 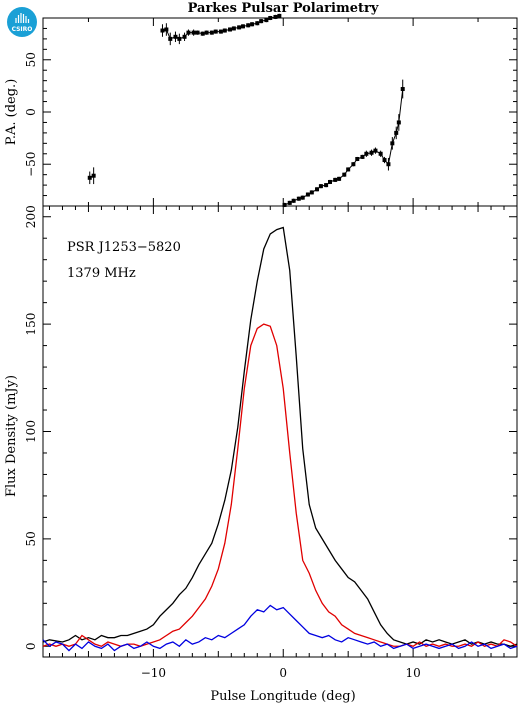 I want to click on flux-y-tick-label: 100, so click(x=31, y=431).